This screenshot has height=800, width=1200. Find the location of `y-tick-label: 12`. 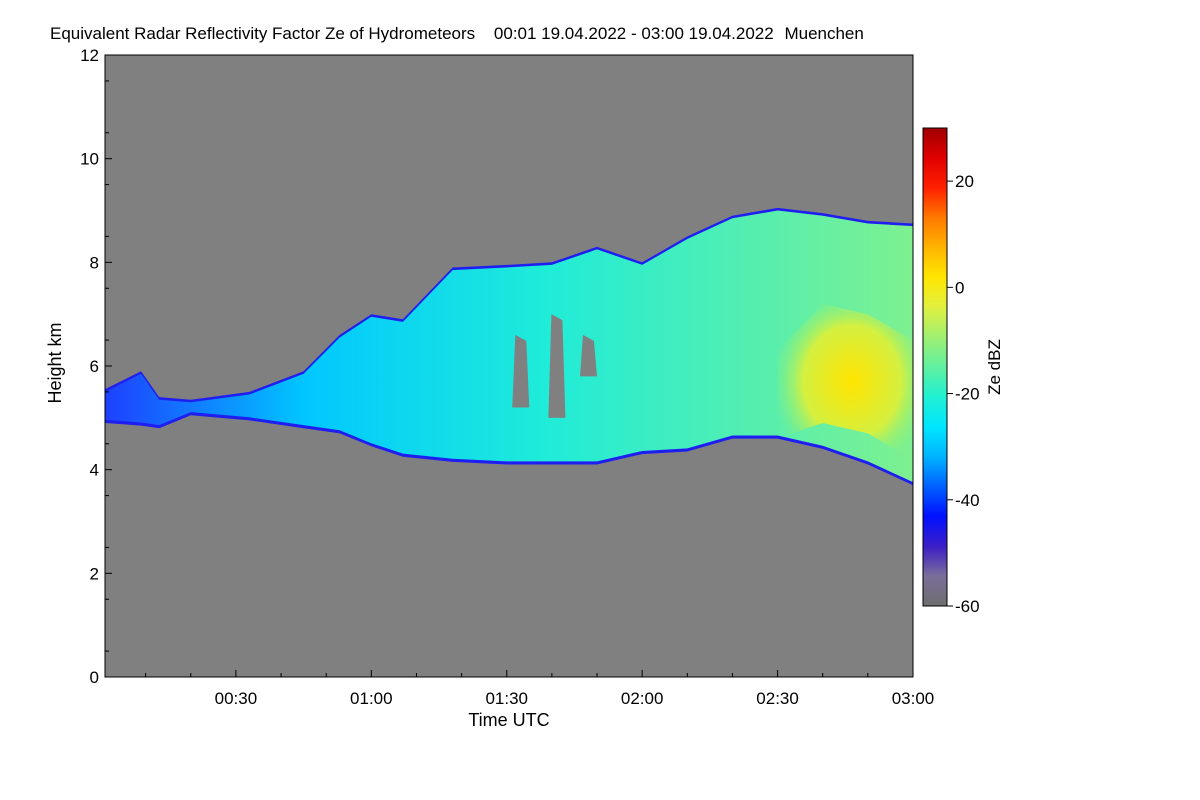

y-tick-label: 12 is located at coordinates (89, 55).